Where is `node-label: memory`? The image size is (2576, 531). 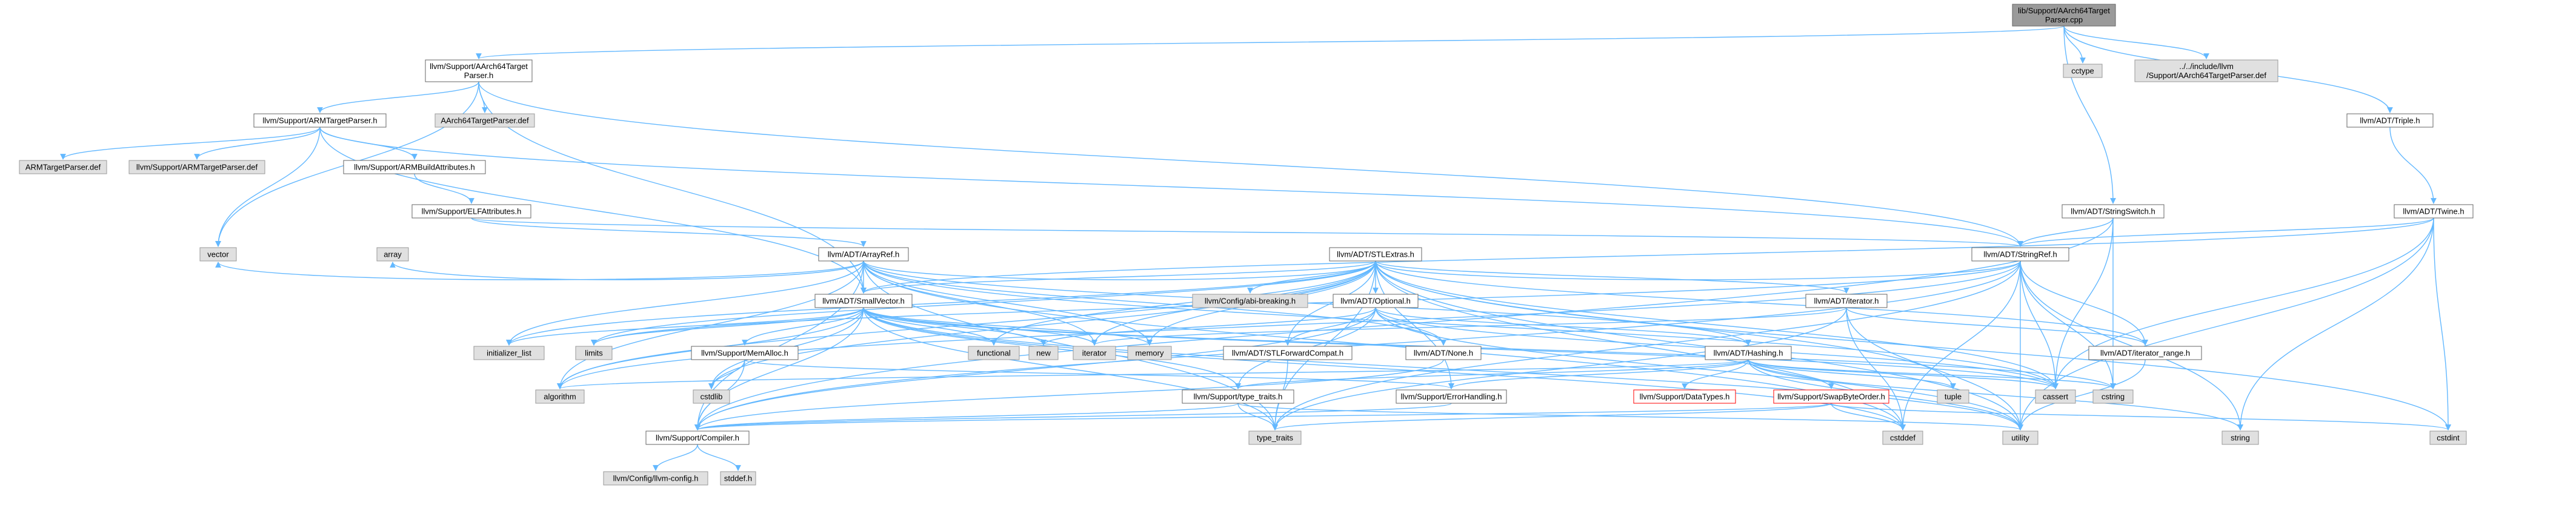 node-label: memory is located at coordinates (1150, 353).